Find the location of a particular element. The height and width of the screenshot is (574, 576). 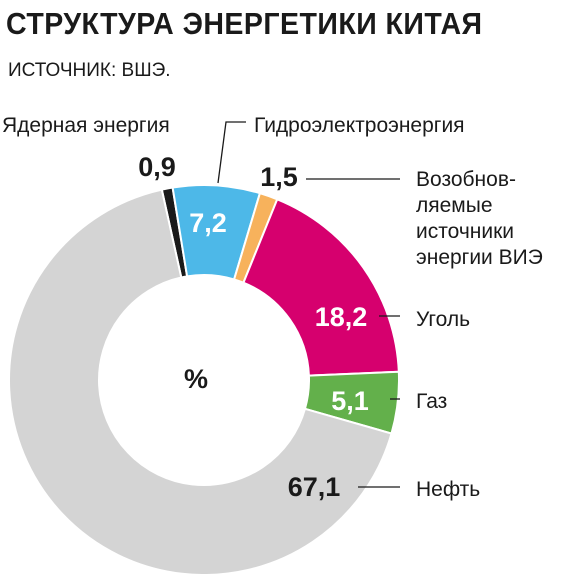

value-label-nuclear: 0,9 is located at coordinates (157, 167).